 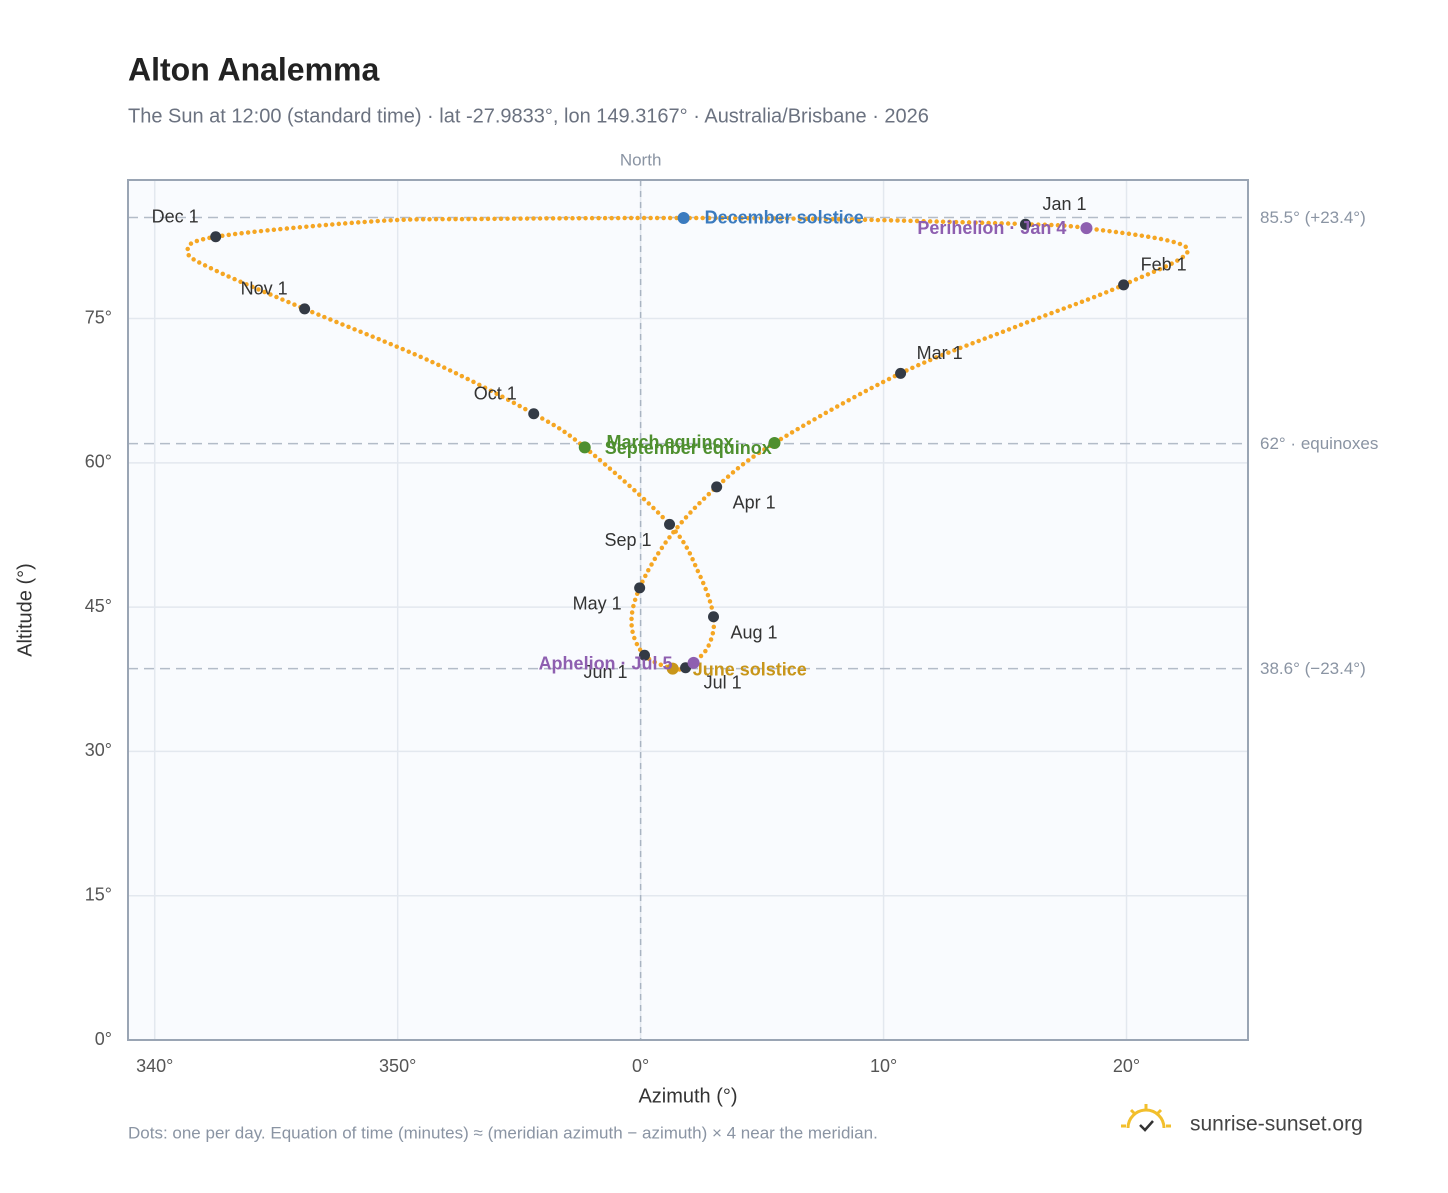 What do you see at coordinates (25, 610) in the screenshot?
I see `y-axis-label: Altitude (°)` at bounding box center [25, 610].